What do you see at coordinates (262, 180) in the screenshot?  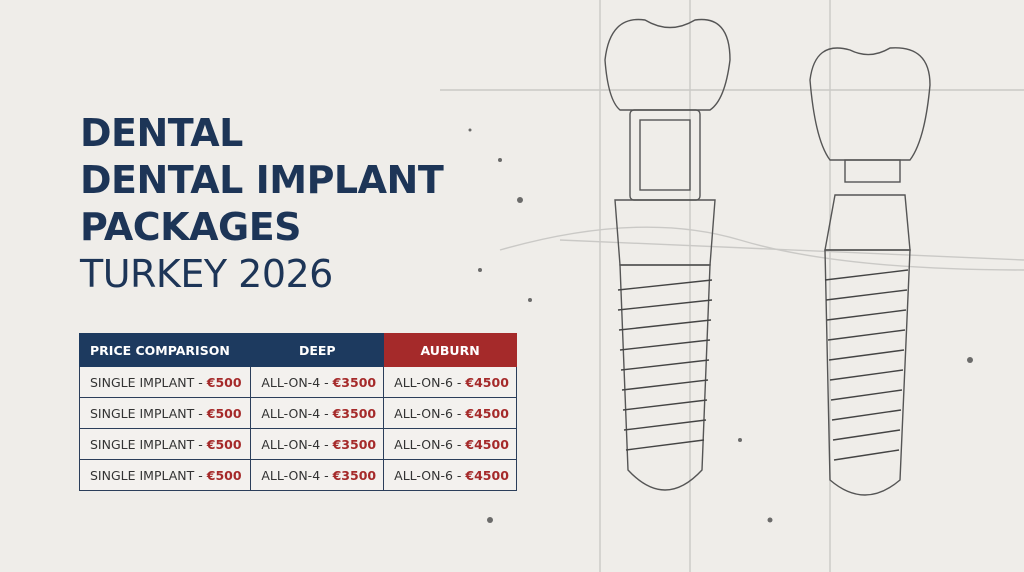 I see `title-line-2: DENTAL IMPLANT` at bounding box center [262, 180].